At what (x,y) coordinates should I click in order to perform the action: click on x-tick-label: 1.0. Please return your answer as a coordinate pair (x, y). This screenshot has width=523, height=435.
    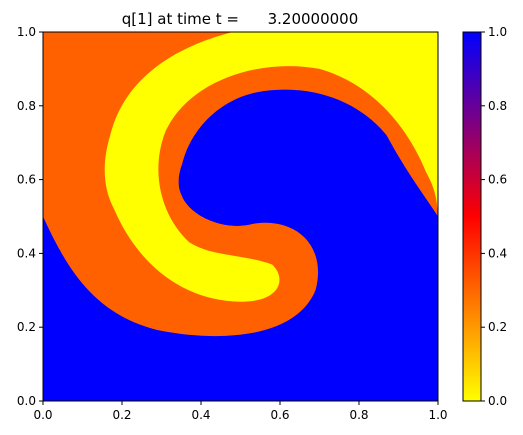
    Looking at the image, I should click on (437, 415).